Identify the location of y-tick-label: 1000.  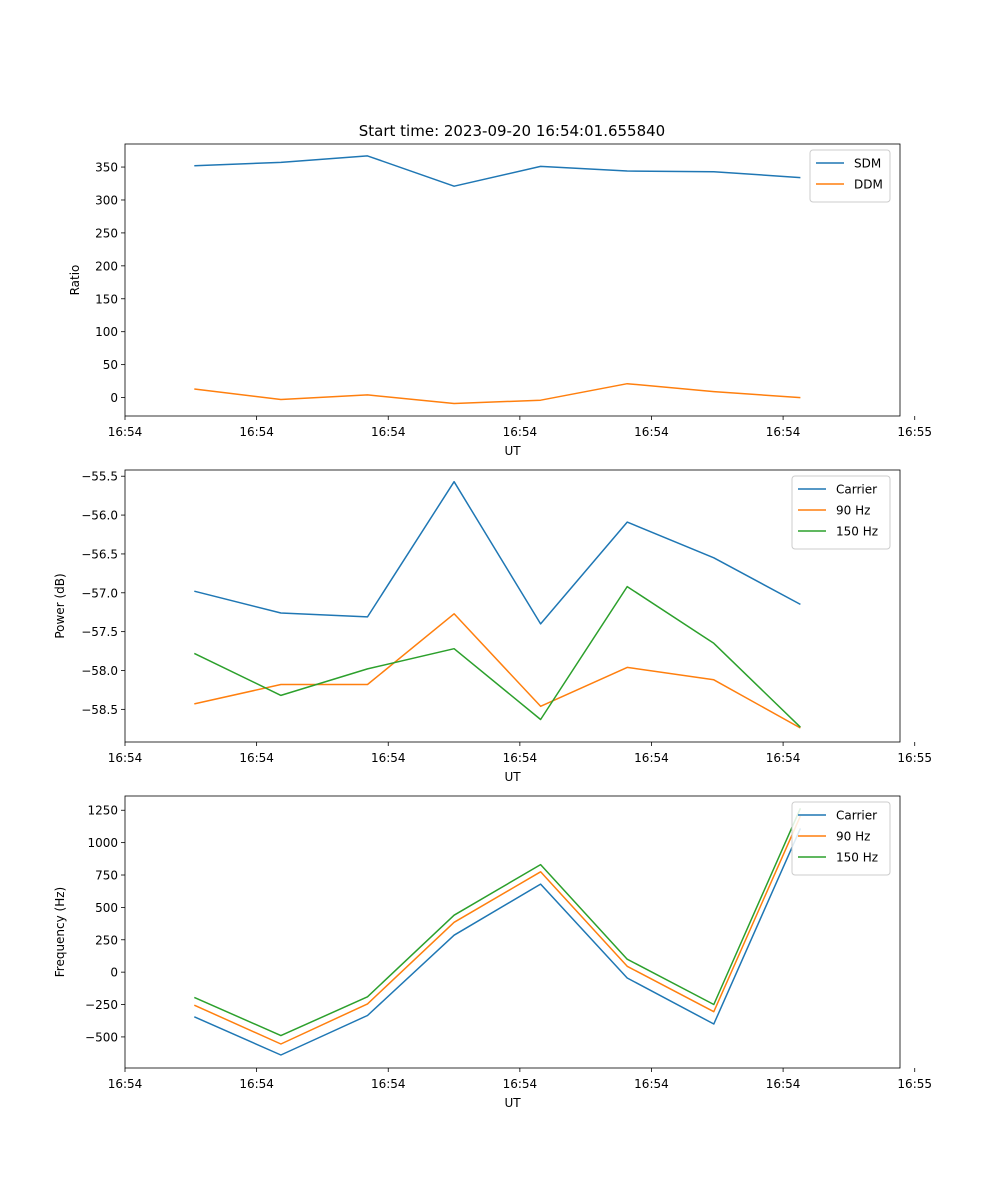
(102, 843).